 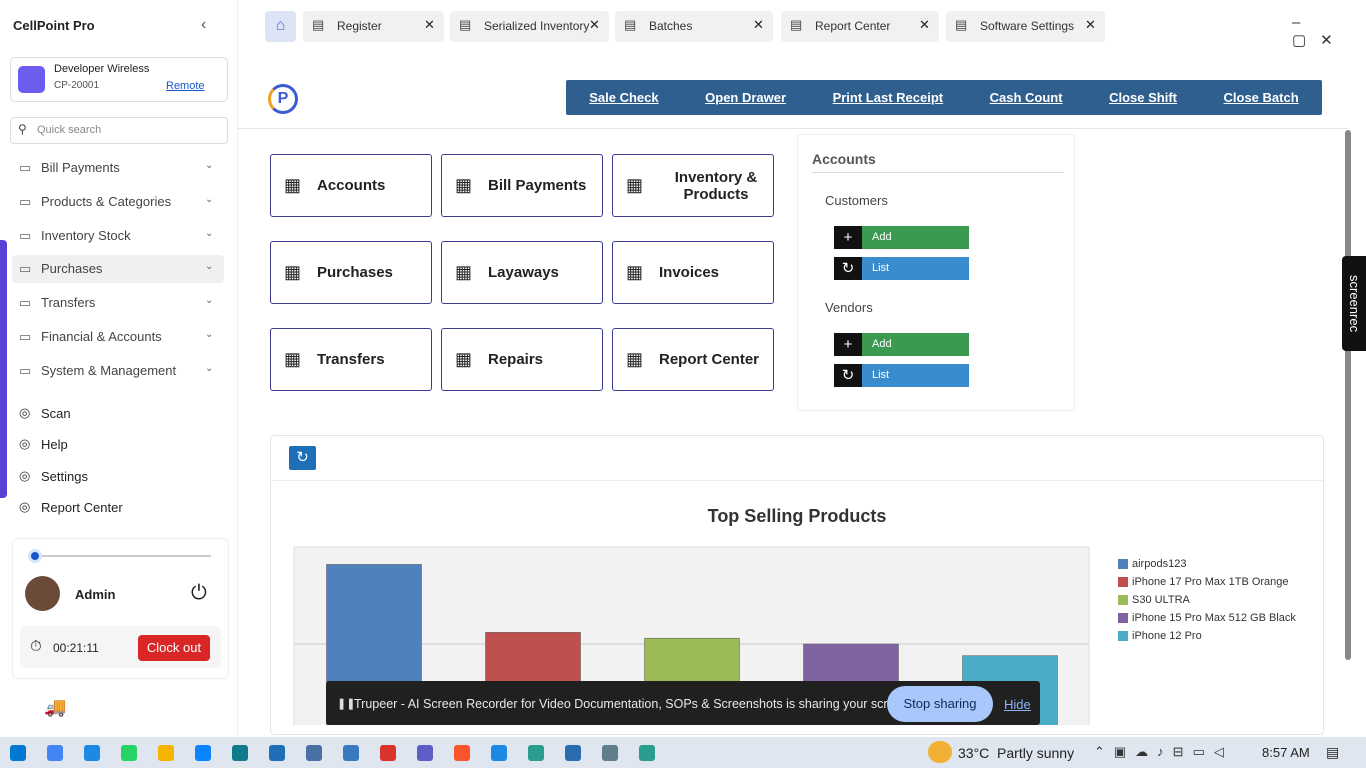 What do you see at coordinates (1261, 97) in the screenshot?
I see `action: Close Batch` at bounding box center [1261, 97].